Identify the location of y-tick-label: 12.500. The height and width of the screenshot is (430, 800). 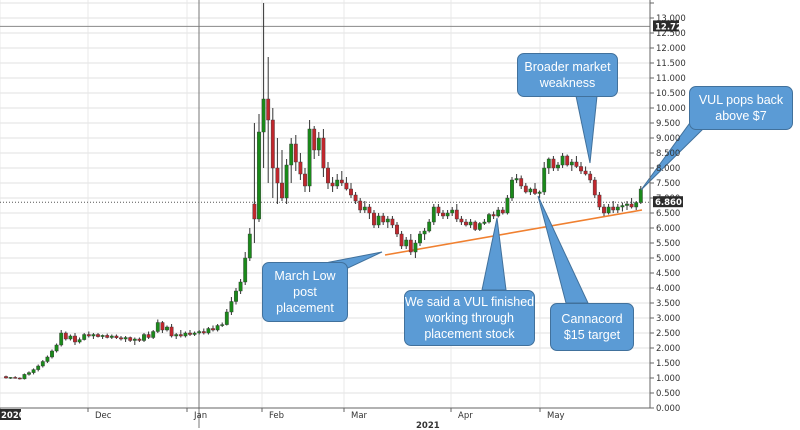
(671, 34).